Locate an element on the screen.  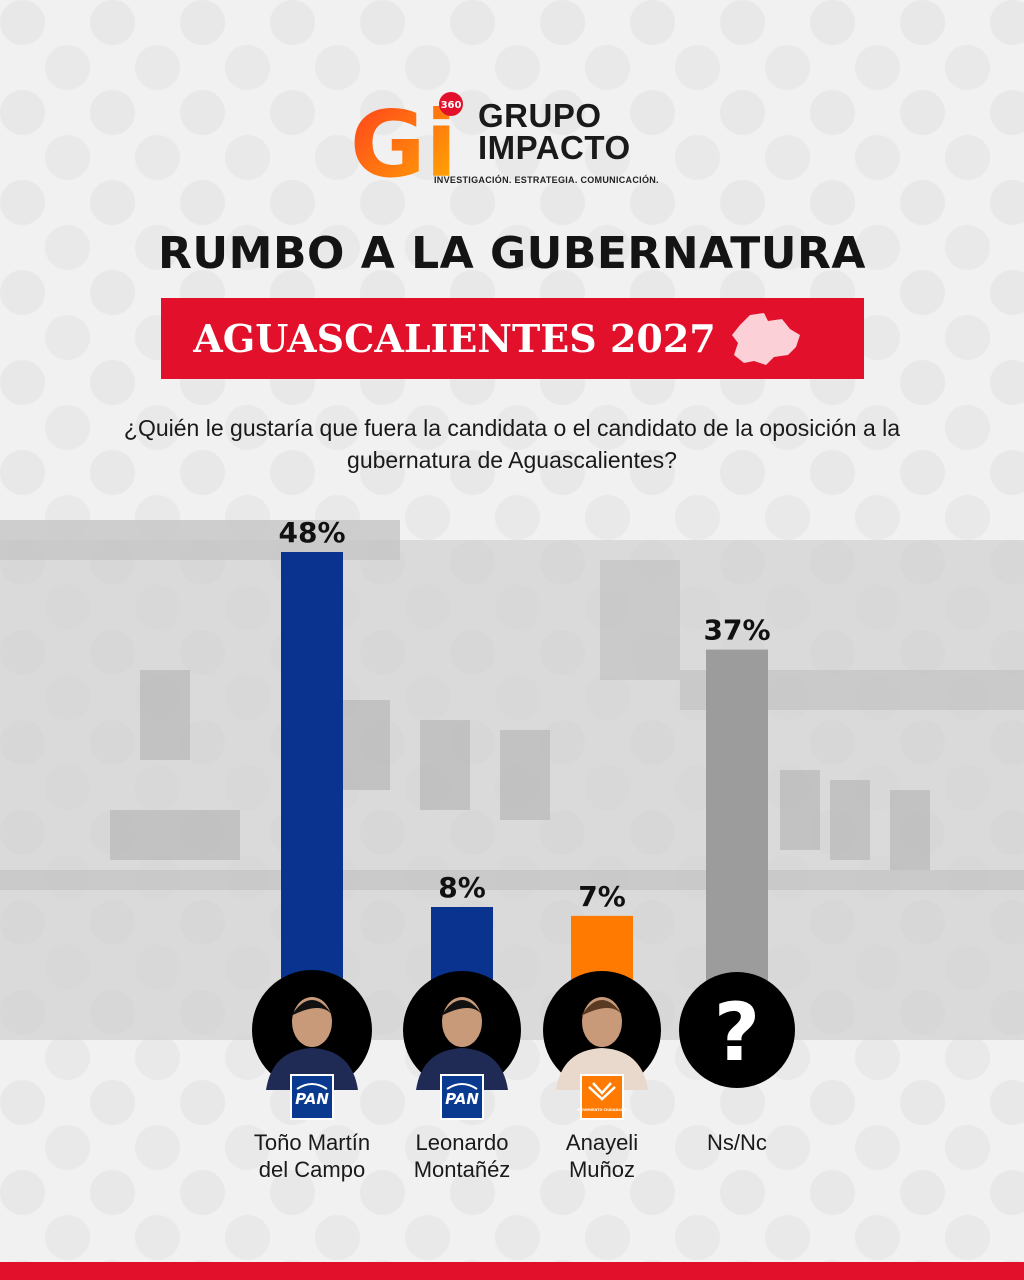
unknown-circle is located at coordinates (737, 1030).